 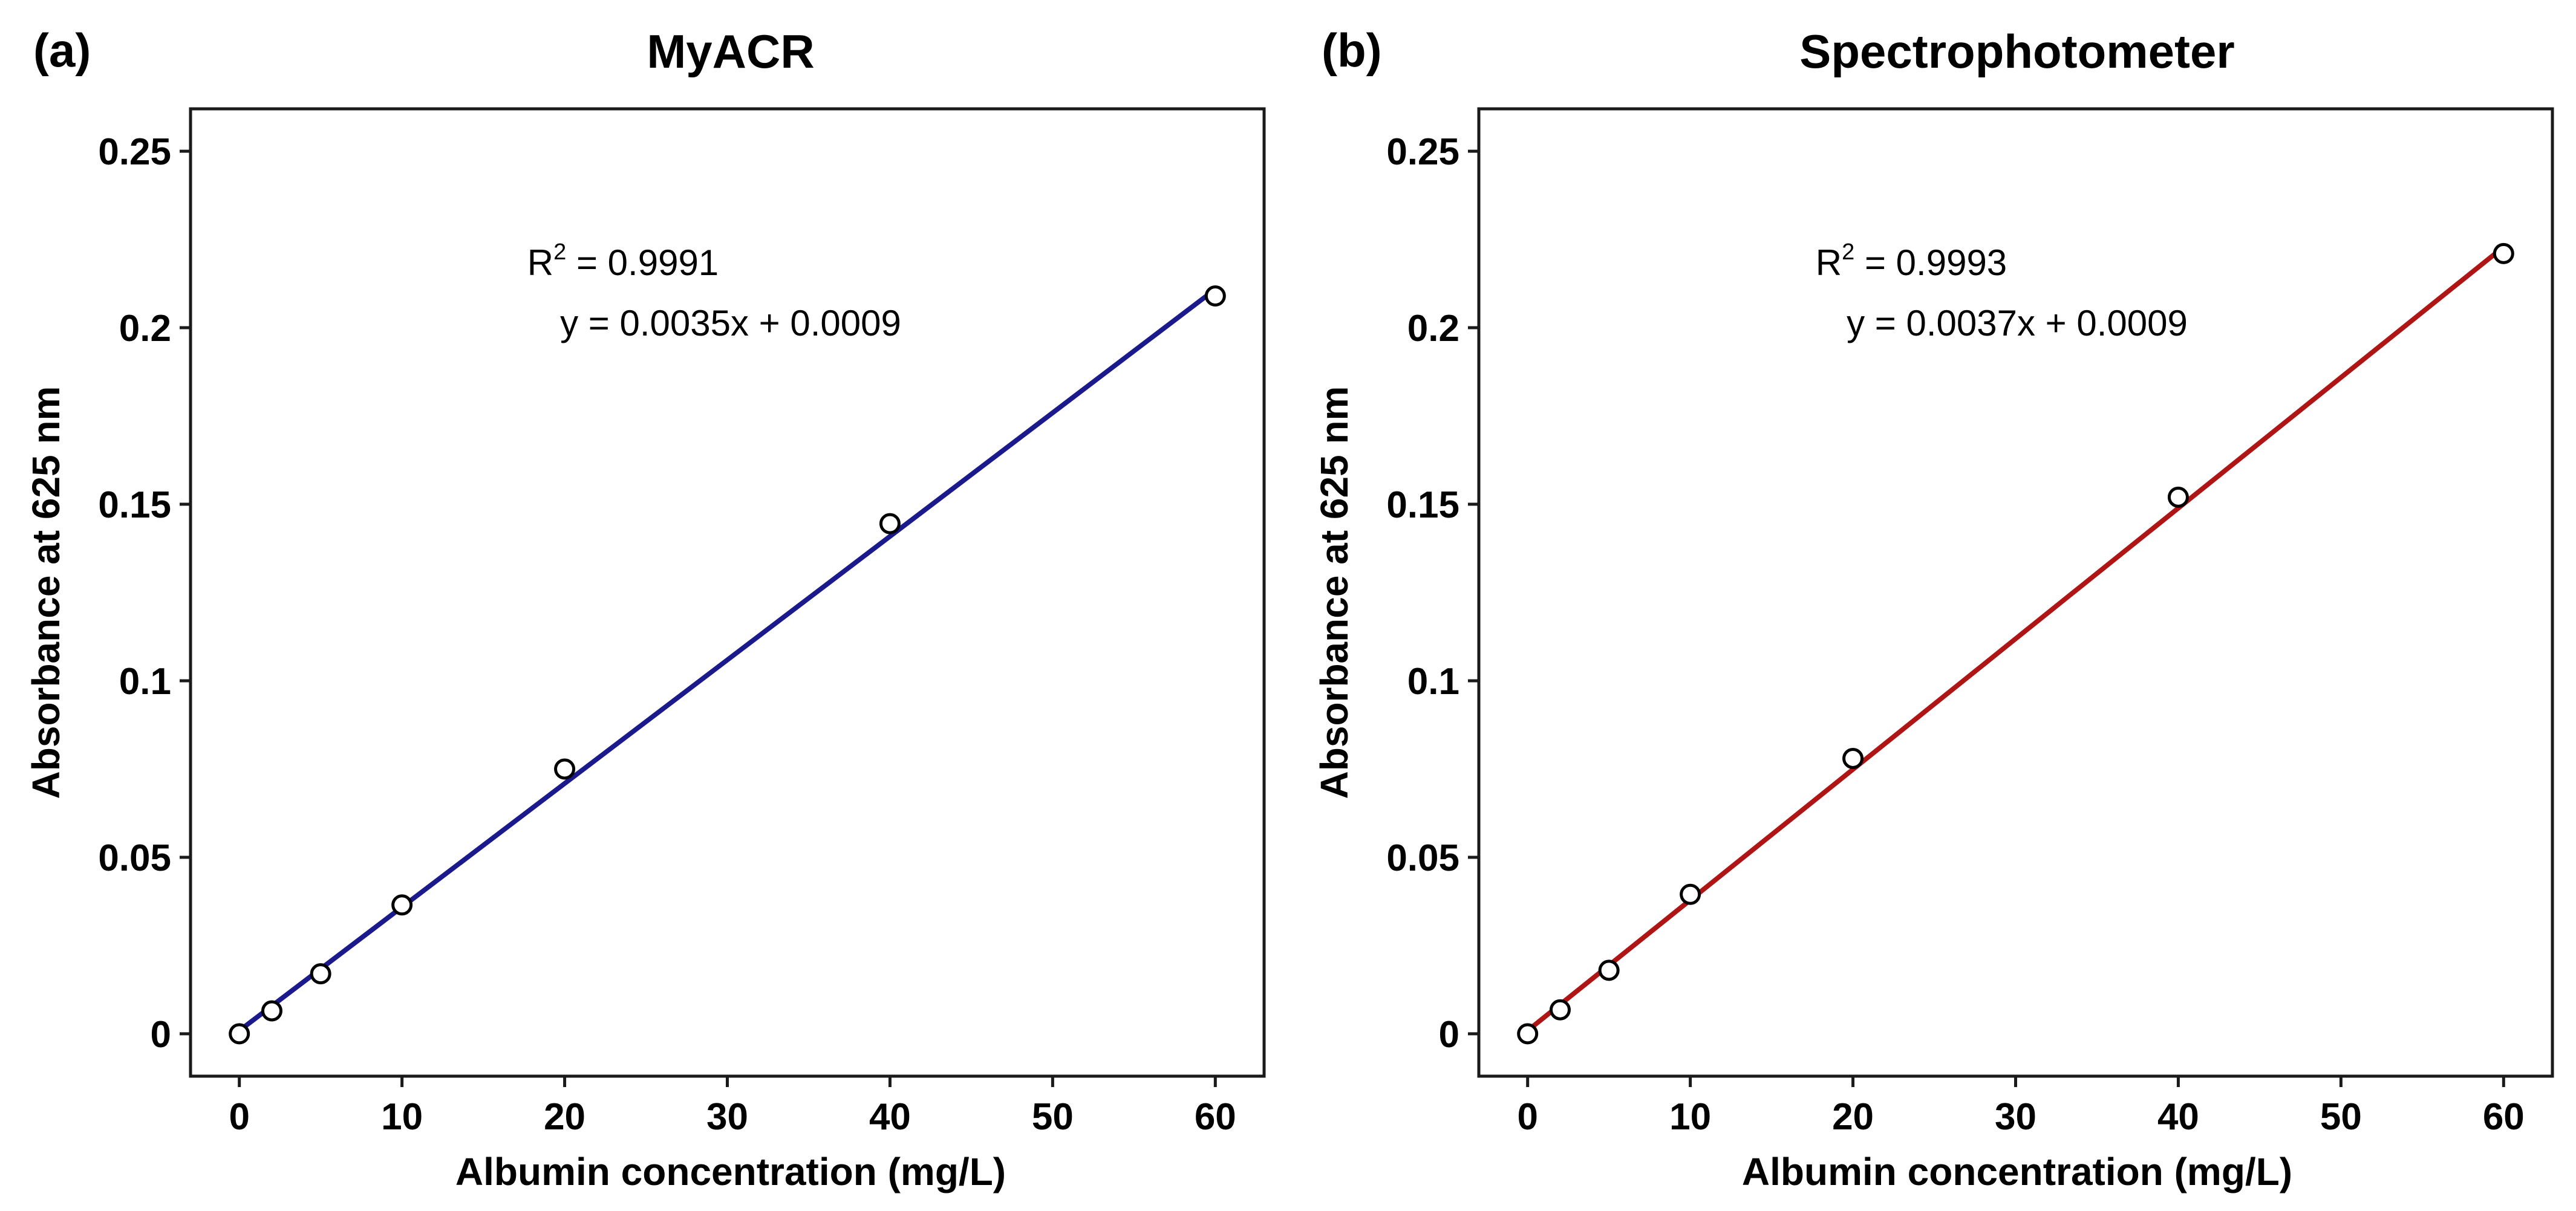 I want to click on r-squared-value: = 0.9993, so click(x=1931, y=262).